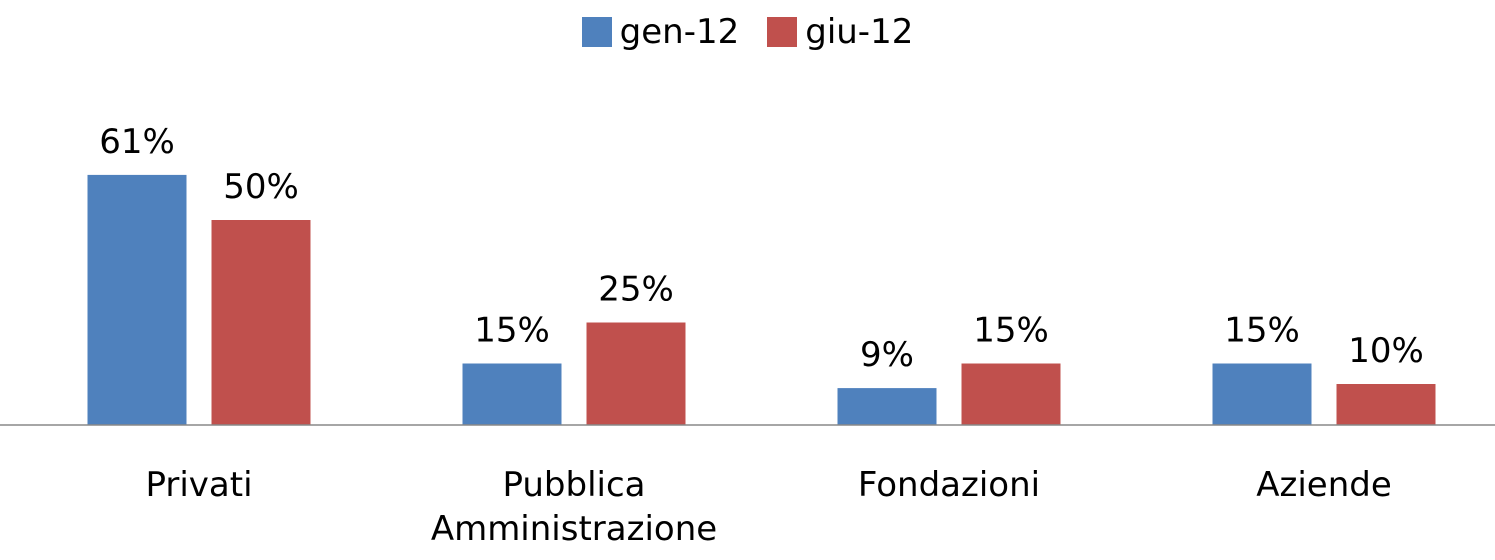  What do you see at coordinates (137, 142) in the screenshot?
I see `data-label: 61%` at bounding box center [137, 142].